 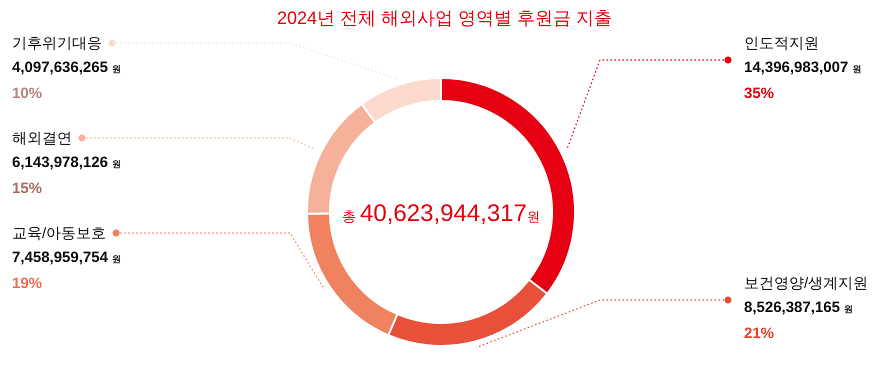 What do you see at coordinates (781, 43) in the screenshot?
I see `slice-label: 인도적지원` at bounding box center [781, 43].